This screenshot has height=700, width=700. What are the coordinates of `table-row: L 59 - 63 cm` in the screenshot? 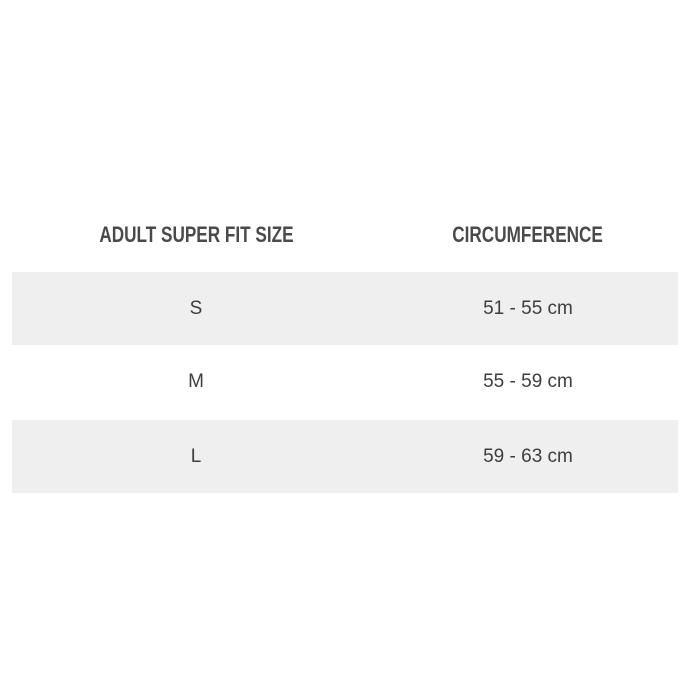 It's located at (345, 456).